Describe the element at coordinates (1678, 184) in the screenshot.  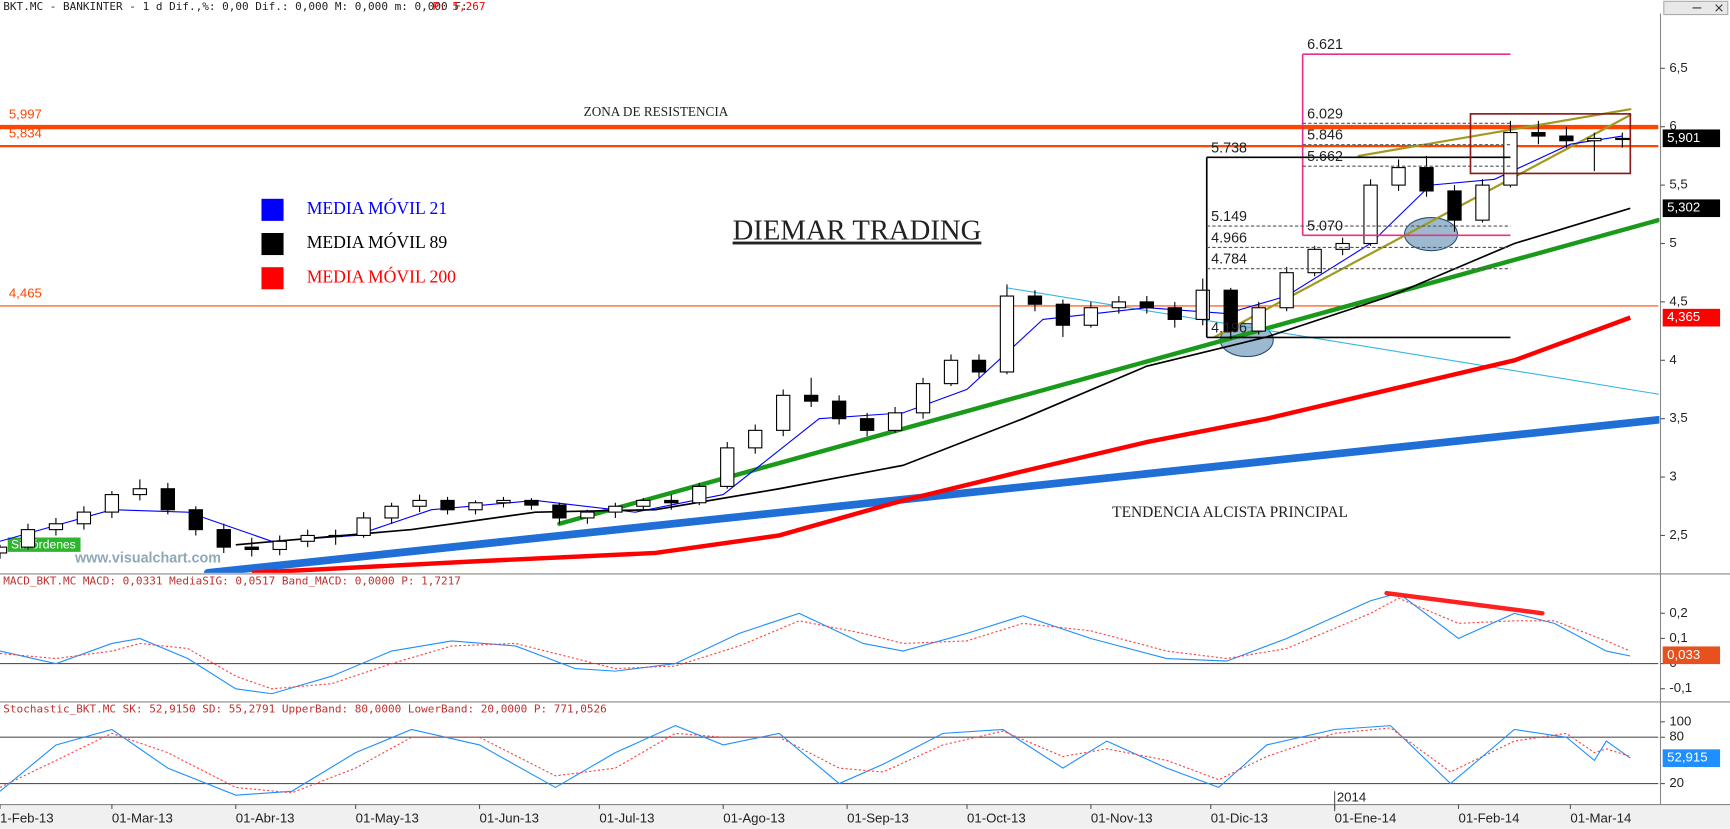
I see `y-tick-label: 5,5` at that location.